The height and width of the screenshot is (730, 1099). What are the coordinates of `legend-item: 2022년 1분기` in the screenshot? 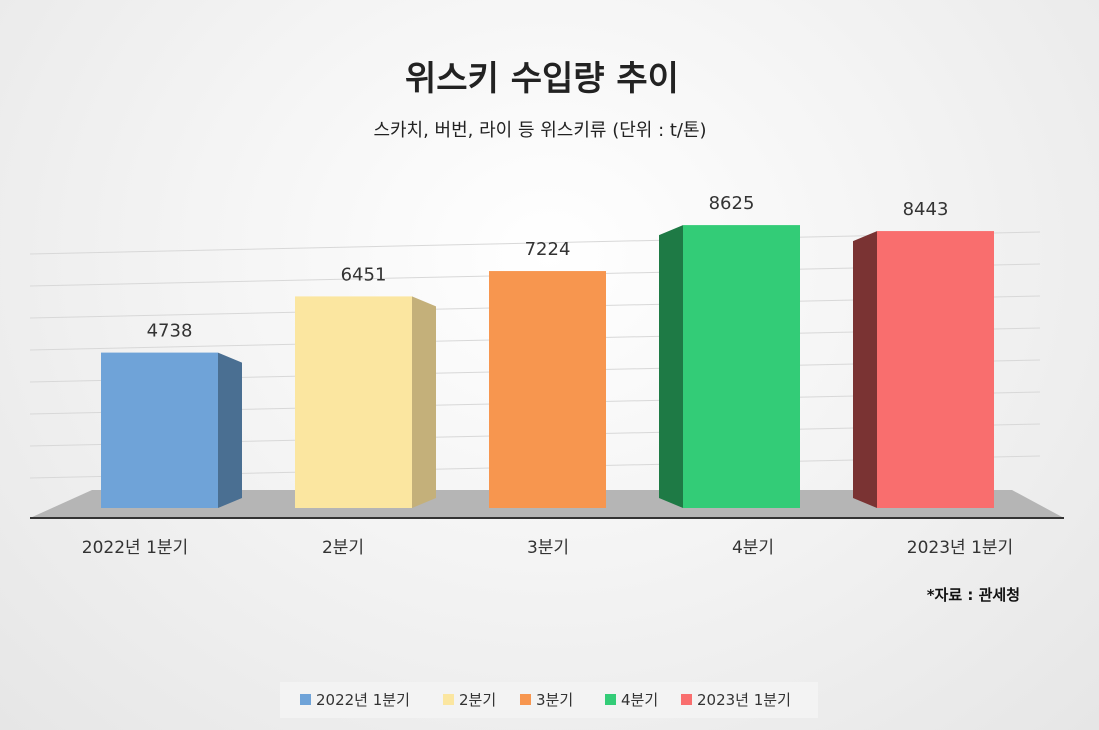 It's located at (355, 700).